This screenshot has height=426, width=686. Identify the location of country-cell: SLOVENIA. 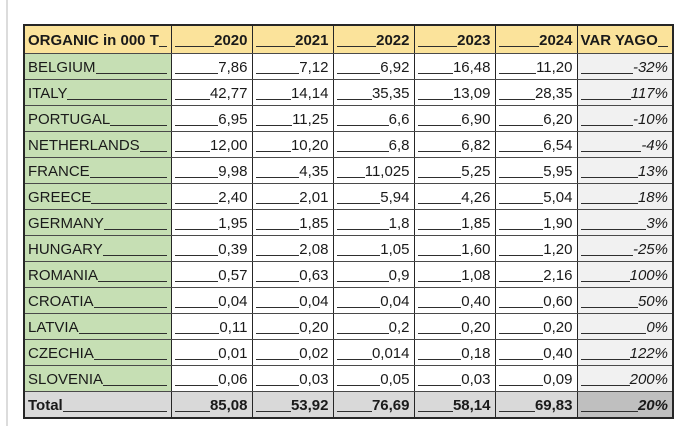
(97, 378).